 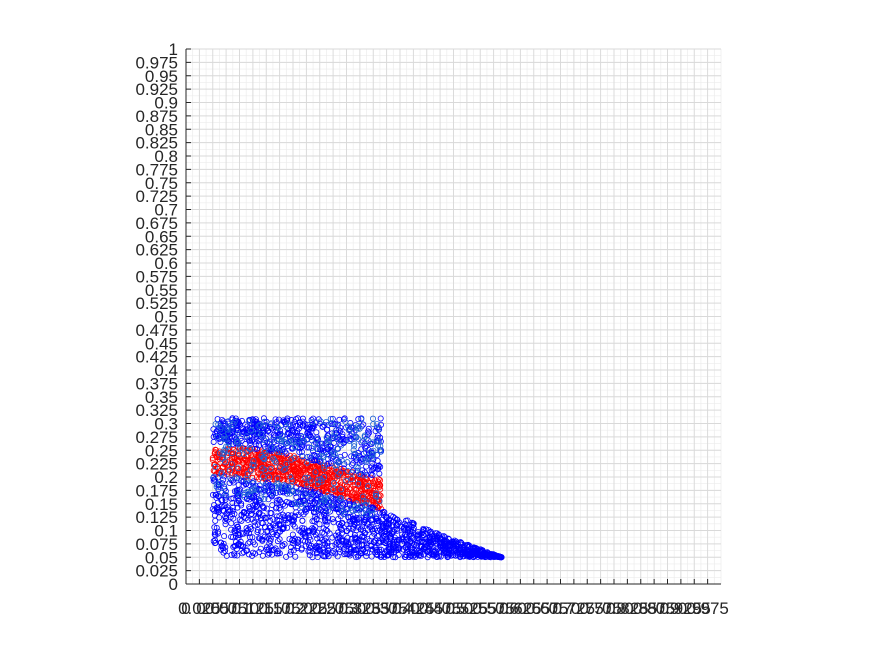 I want to click on y-tick-label: 0.95, so click(x=161, y=76).